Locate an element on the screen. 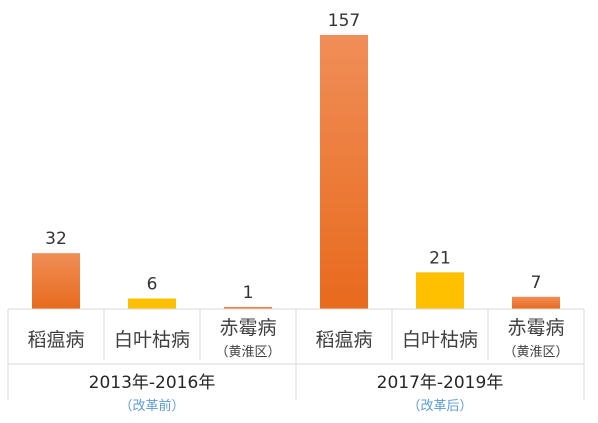 The image size is (598, 423). group-labels-layer: 2013年-2016年 （改革前） 2017年-2019年 （改革后） is located at coordinates (296, 393).